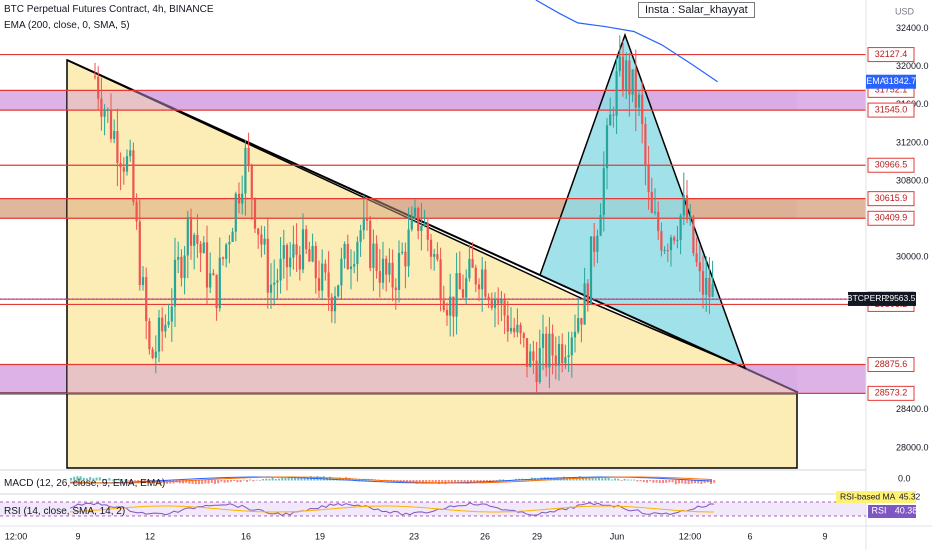  I want to click on axis-unit-label: USD, so click(905, 11).